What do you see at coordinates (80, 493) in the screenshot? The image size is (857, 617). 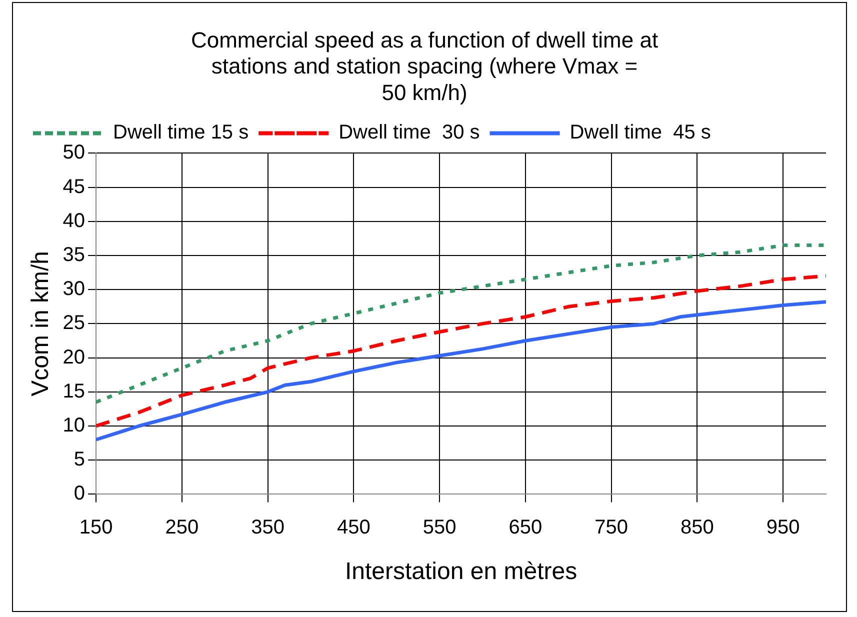 I see `y-tick-label: 0` at bounding box center [80, 493].